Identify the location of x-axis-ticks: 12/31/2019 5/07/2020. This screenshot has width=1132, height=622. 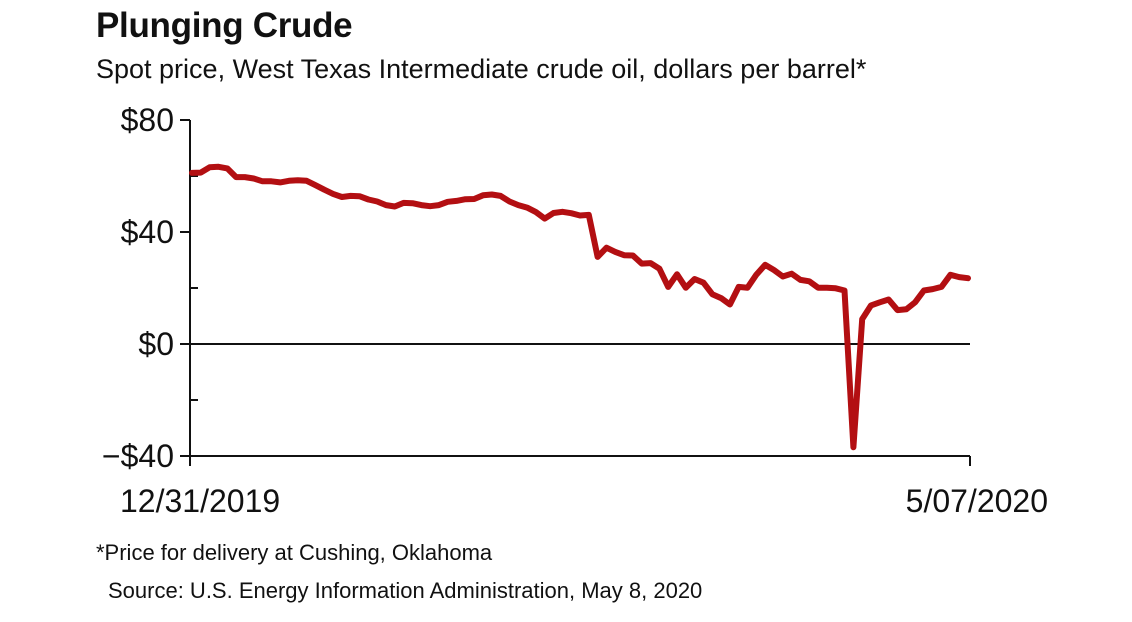
(584, 487).